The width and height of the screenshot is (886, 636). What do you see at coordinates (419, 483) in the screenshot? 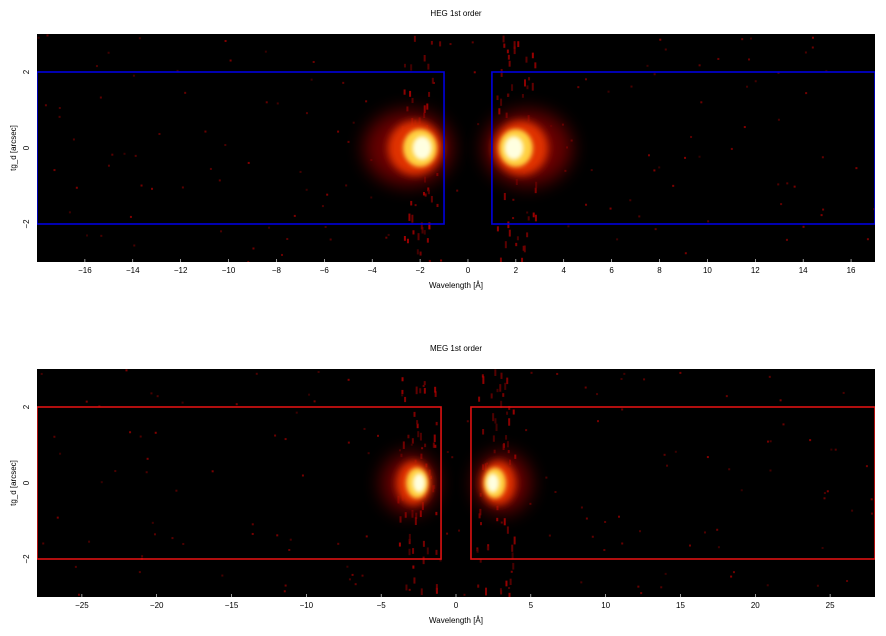
I see `blob-peak` at bounding box center [419, 483].